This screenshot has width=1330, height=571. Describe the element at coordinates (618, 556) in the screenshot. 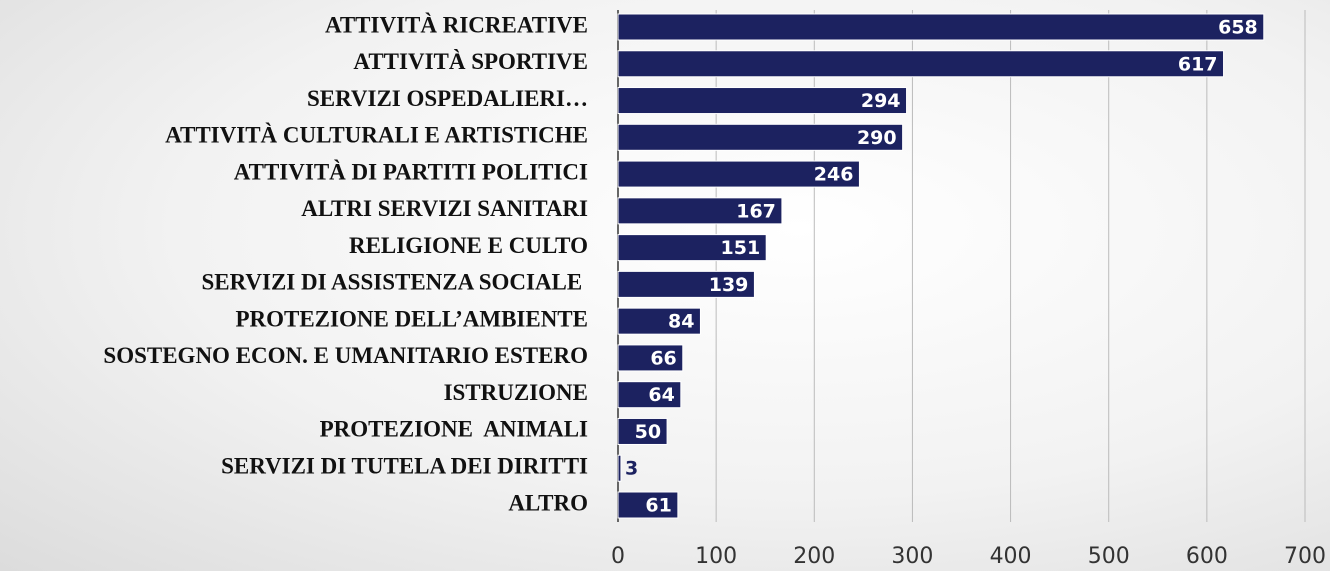

I see `x-tick-label: 0` at that location.